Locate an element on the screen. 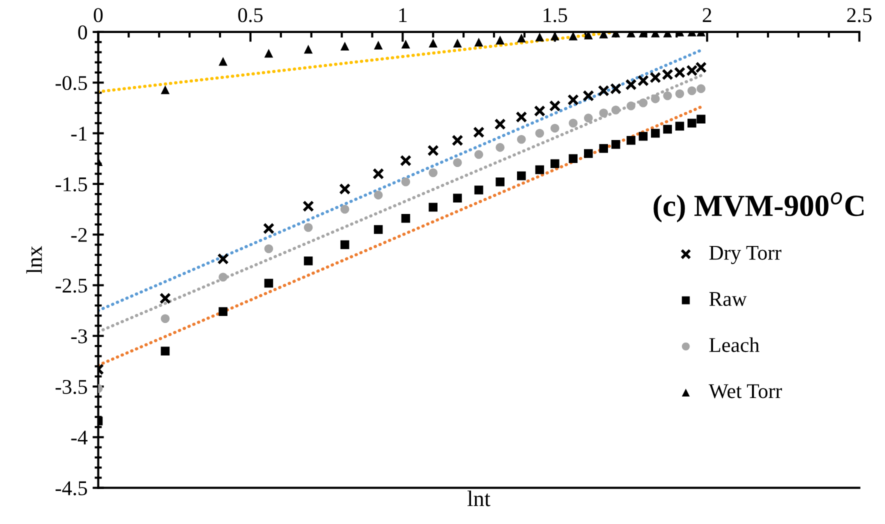 This screenshot has height=524, width=885. y-tick-label: -3.5 is located at coordinates (72, 387).